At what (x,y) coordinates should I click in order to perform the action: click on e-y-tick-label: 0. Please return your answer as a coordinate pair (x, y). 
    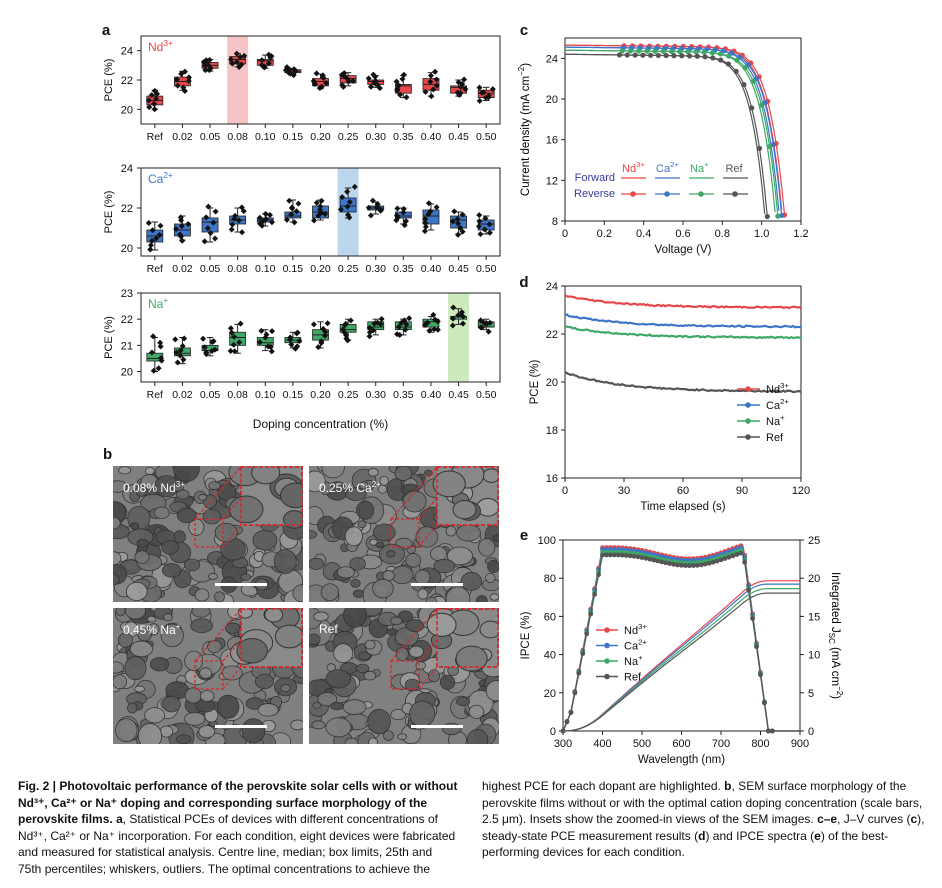
    Looking at the image, I should click on (553, 732).